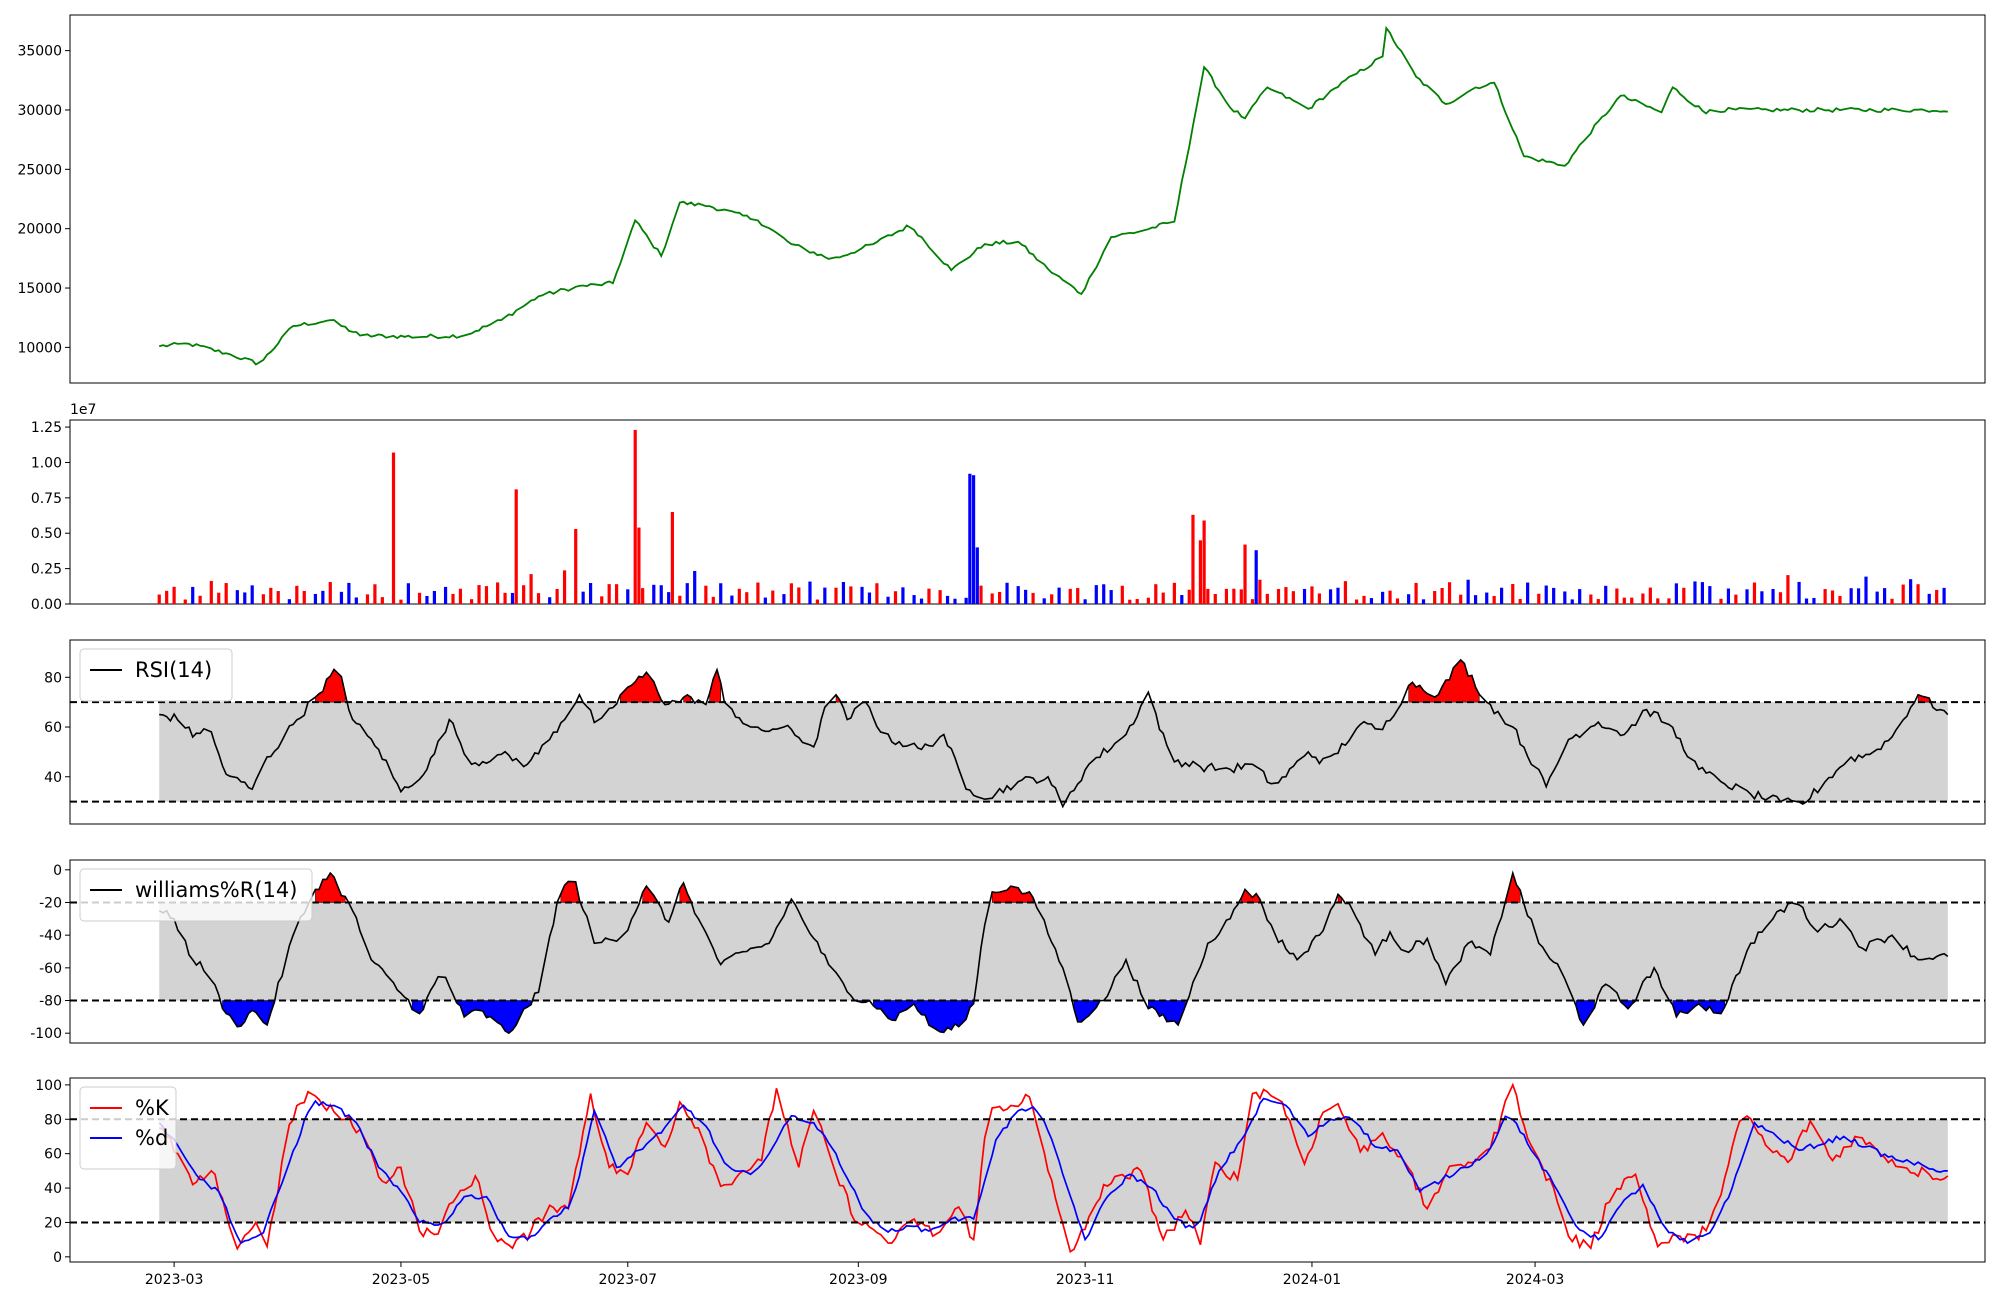 This screenshot has width=2000, height=1300. What do you see at coordinates (39, 289) in the screenshot?
I see `price-ytick-label: 15000` at bounding box center [39, 289].